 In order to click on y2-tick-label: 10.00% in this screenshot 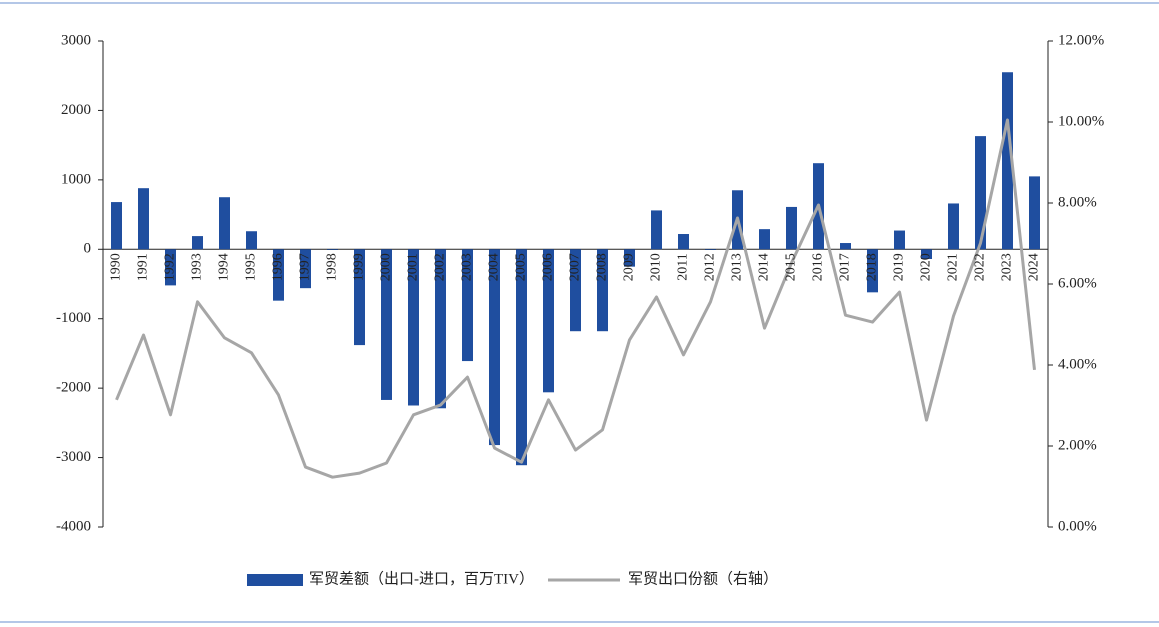, I will do `click(1081, 121)`.